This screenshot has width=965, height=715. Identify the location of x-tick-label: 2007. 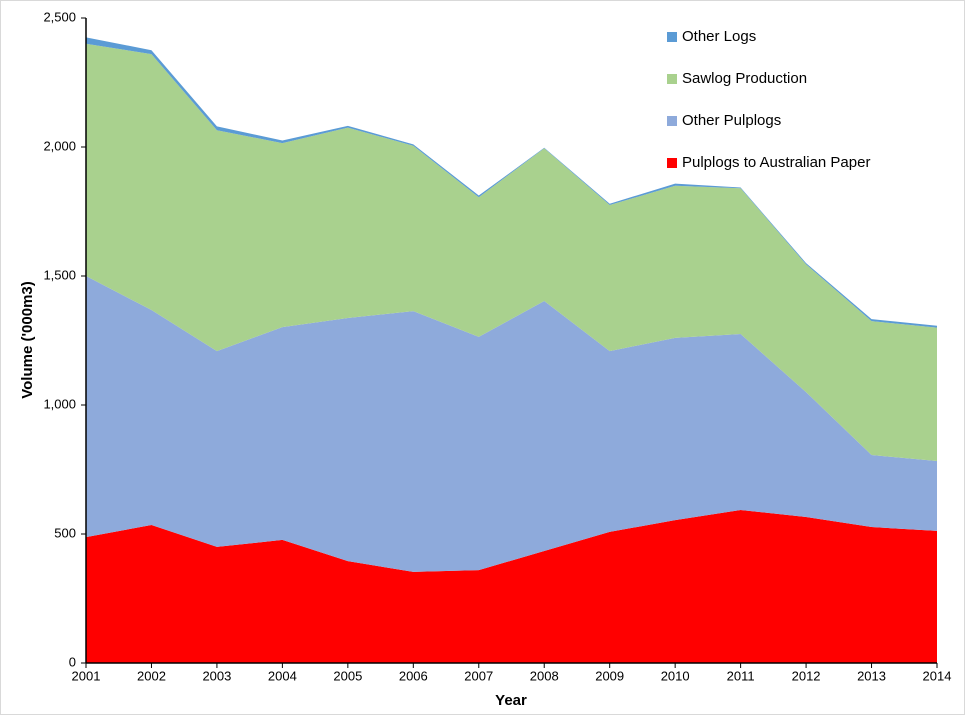
(478, 675).